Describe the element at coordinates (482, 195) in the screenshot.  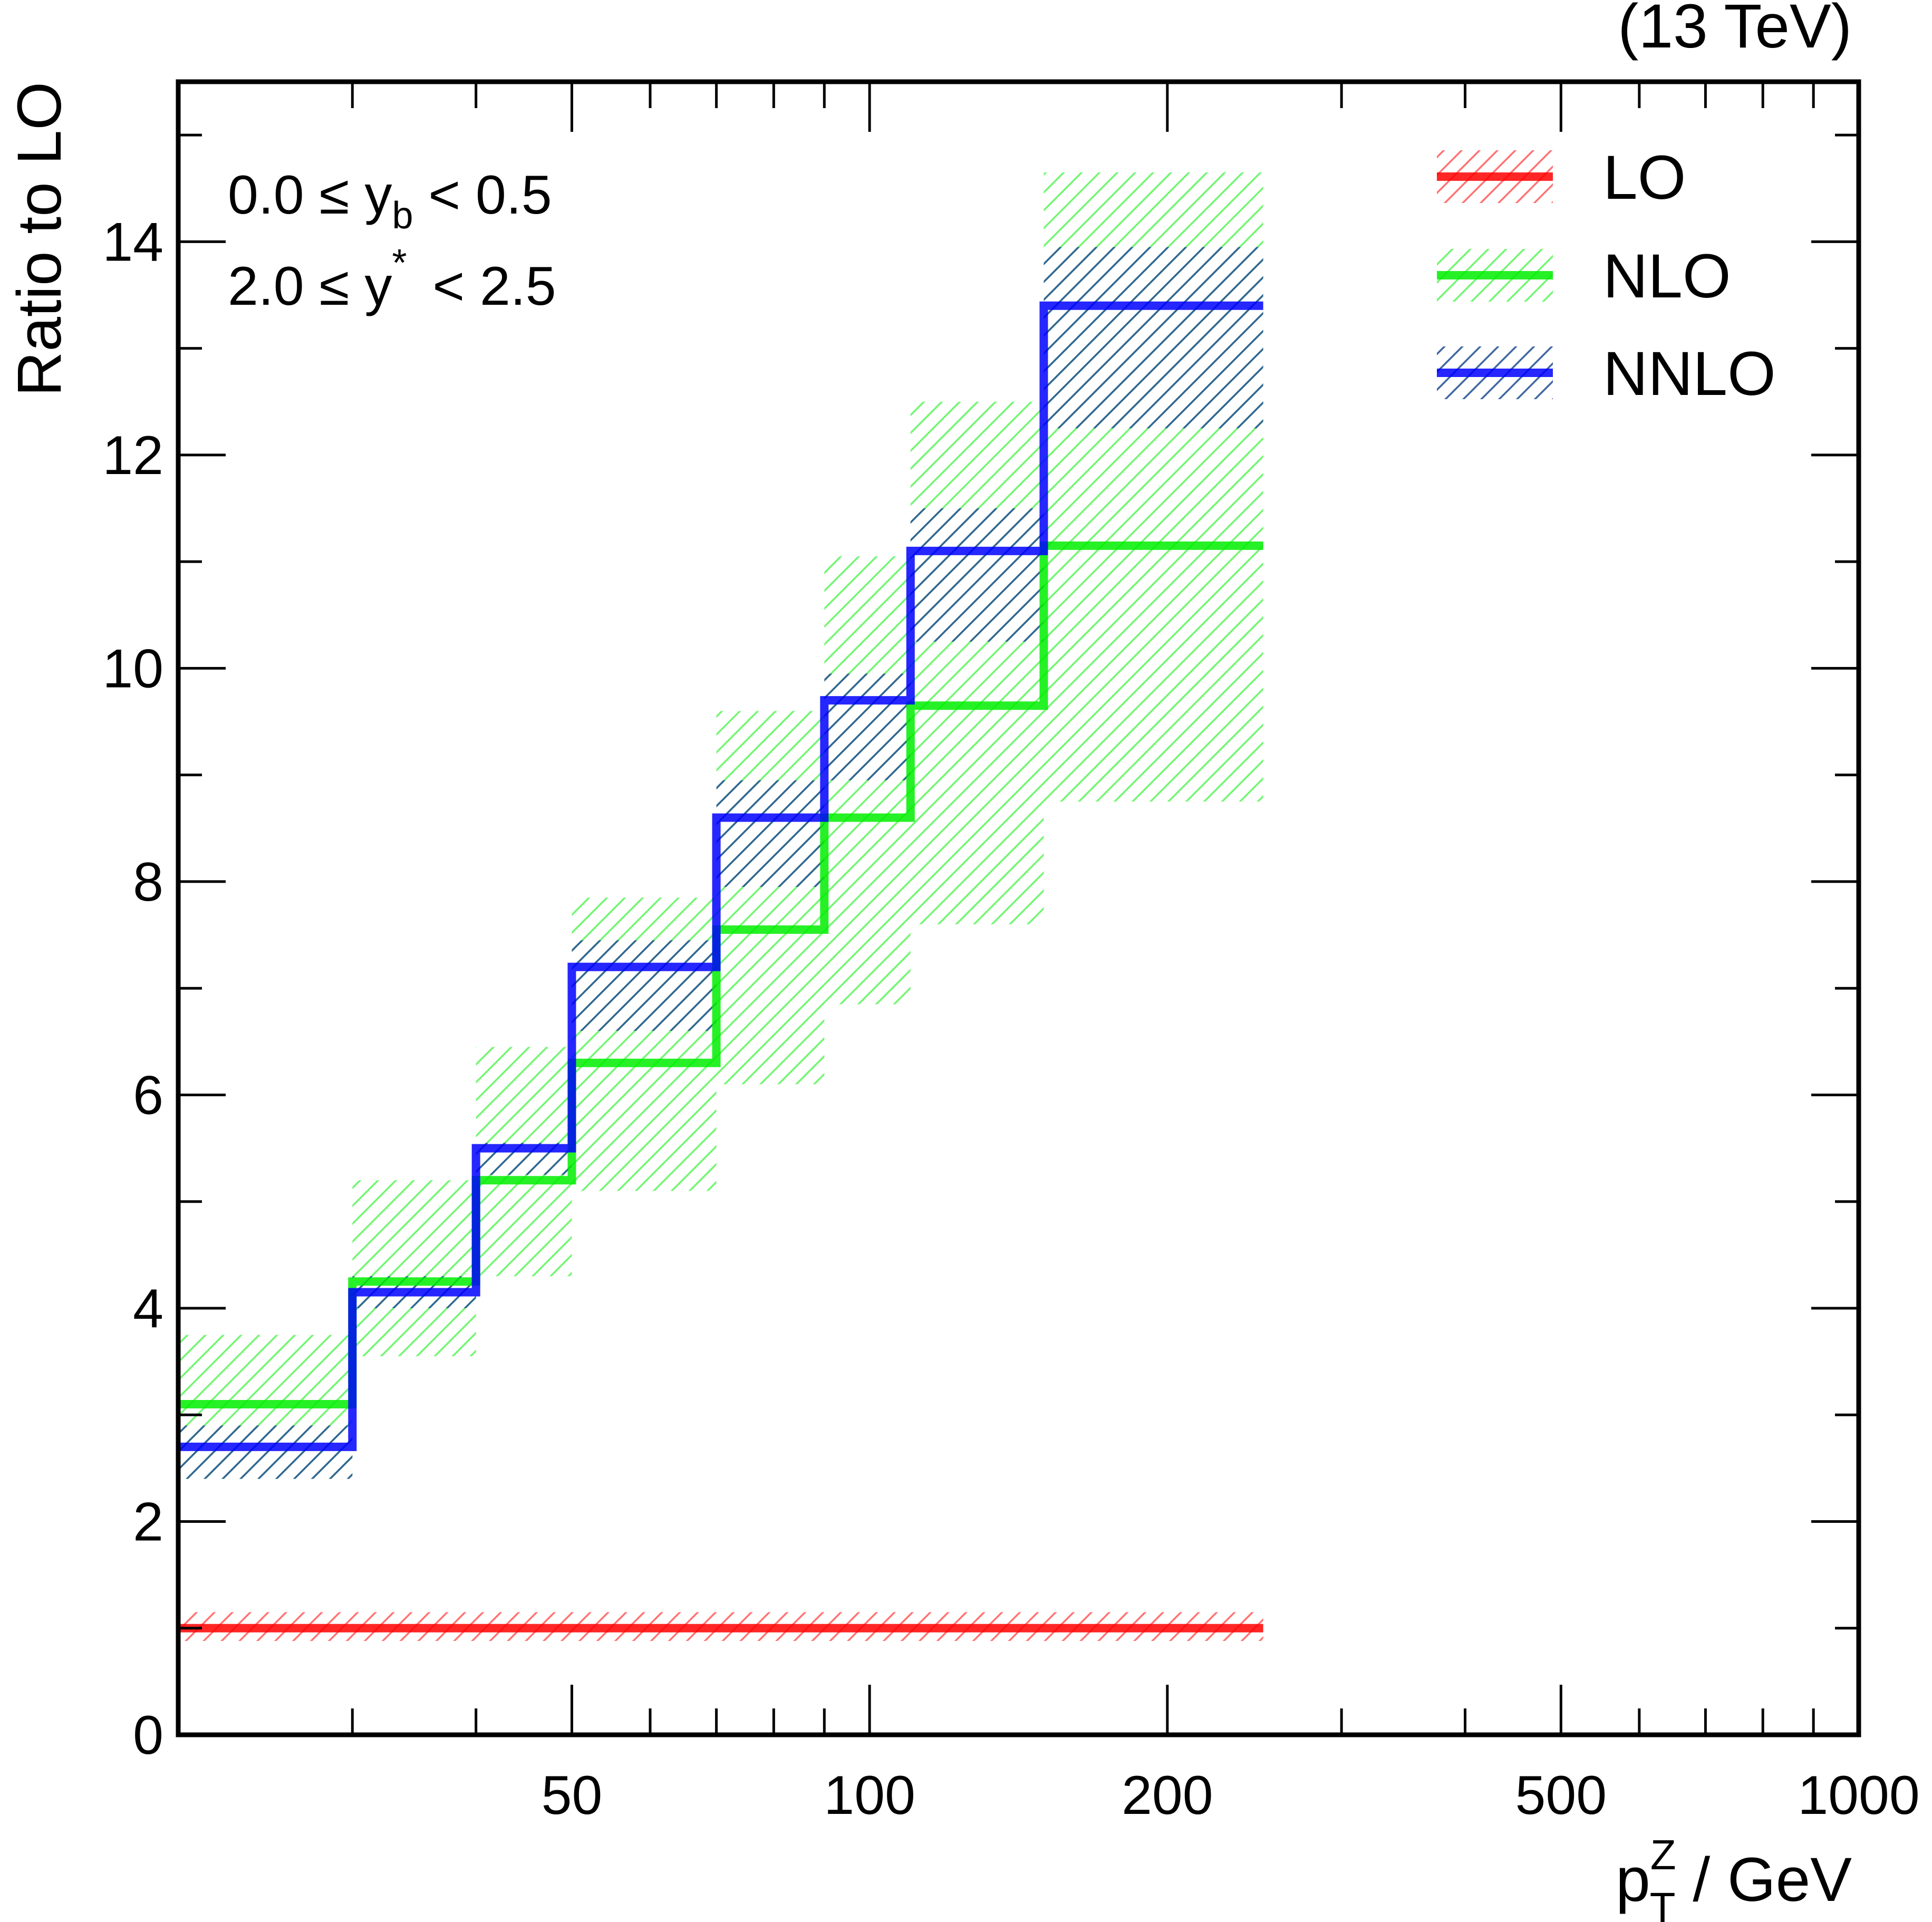
I see `annot1-suffix: < 0.5` at that location.